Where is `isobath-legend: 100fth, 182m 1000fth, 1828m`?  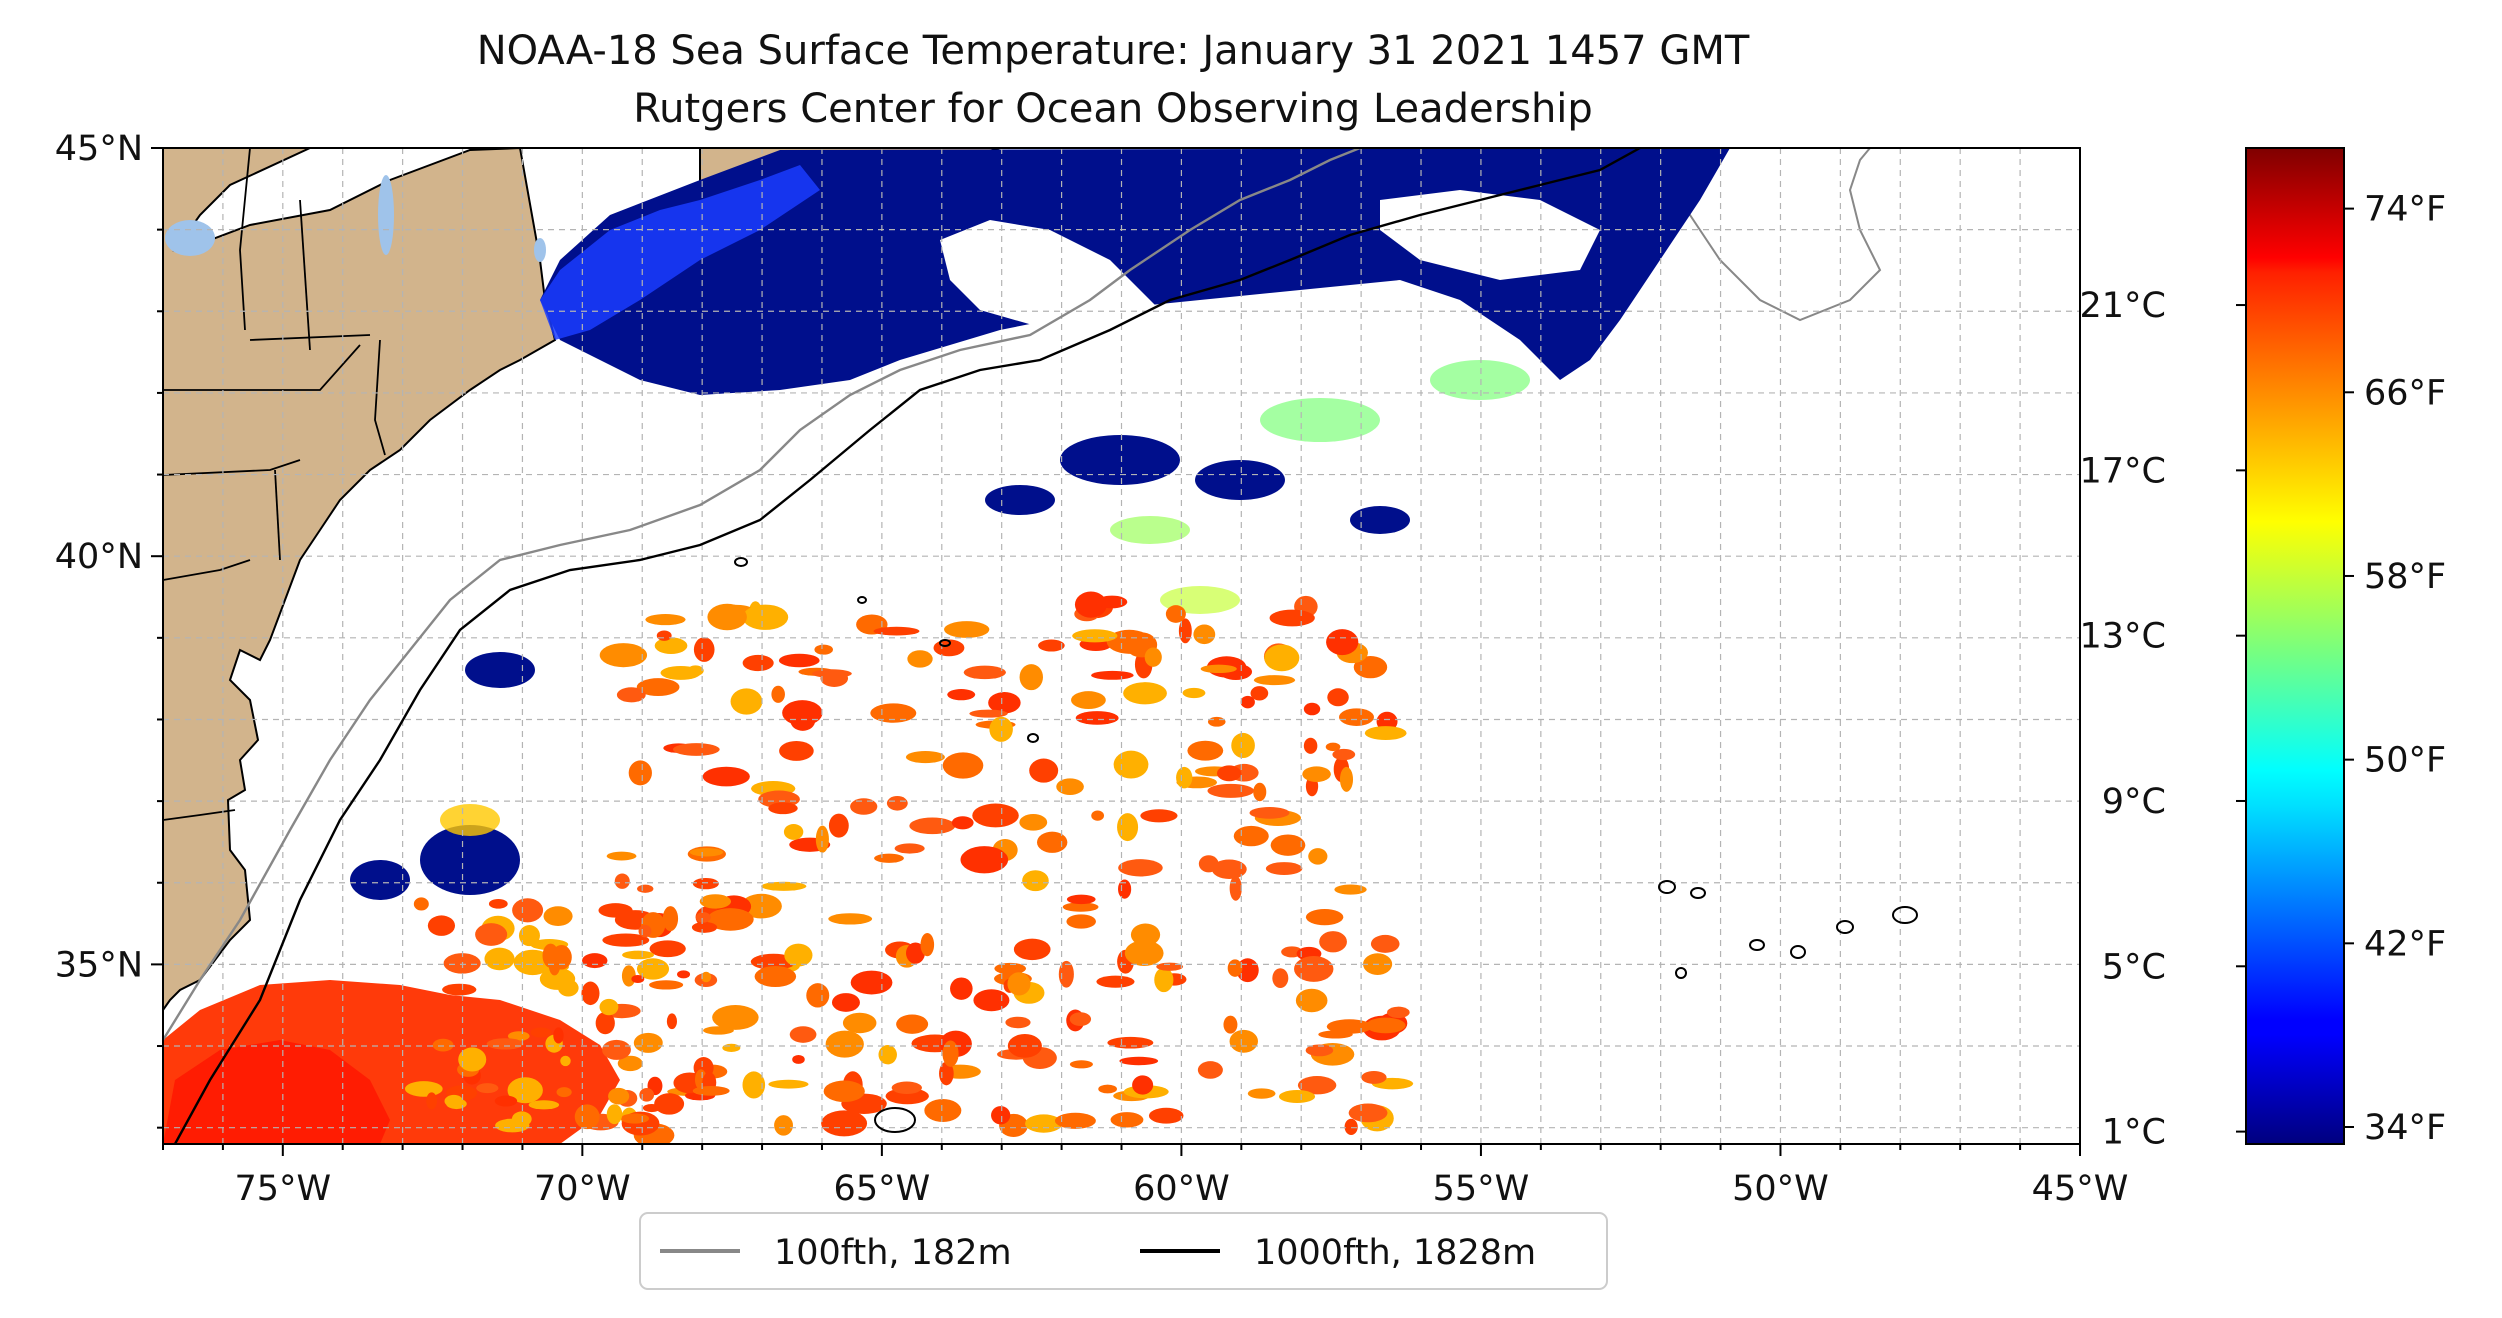
isobath-legend: 100fth, 182m 1000fth, 1828m is located at coordinates (1123, 1251).